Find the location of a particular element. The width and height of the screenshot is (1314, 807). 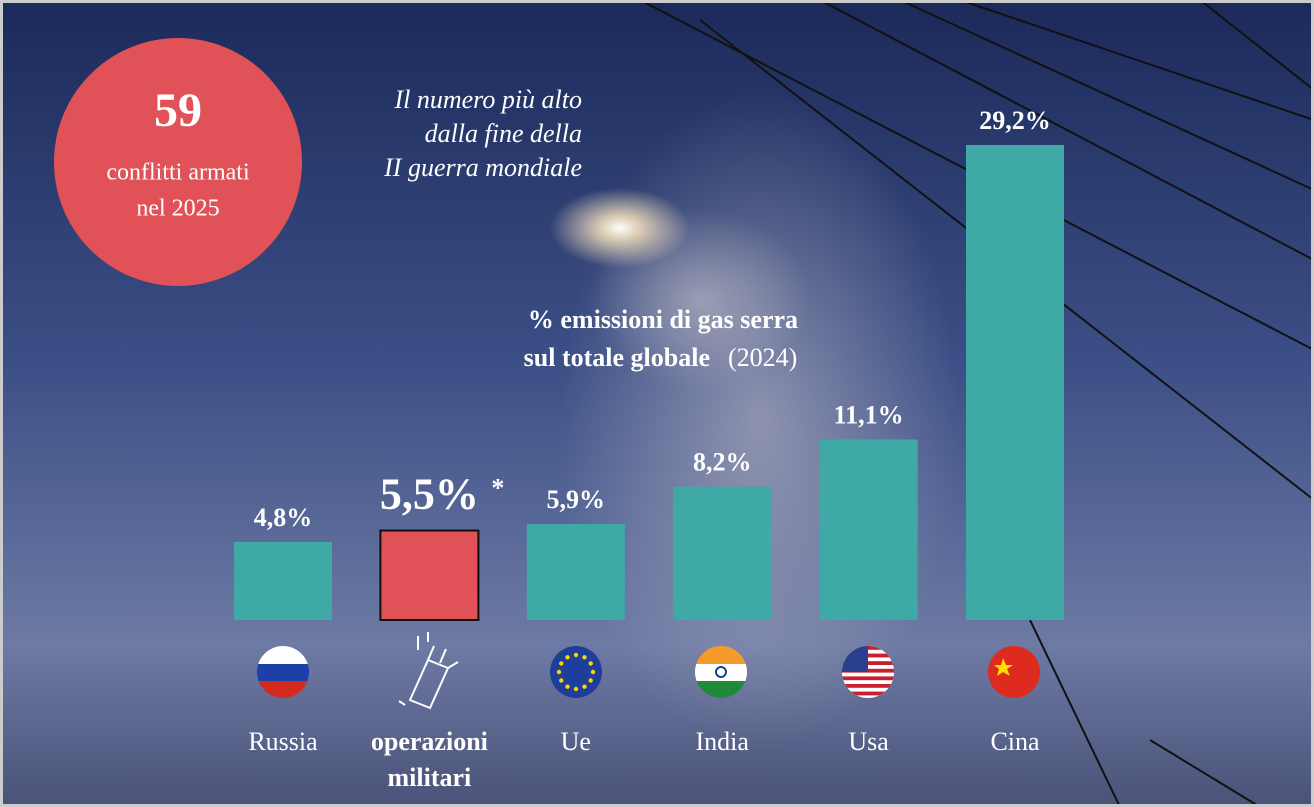

flag-russia is located at coordinates (283, 672).